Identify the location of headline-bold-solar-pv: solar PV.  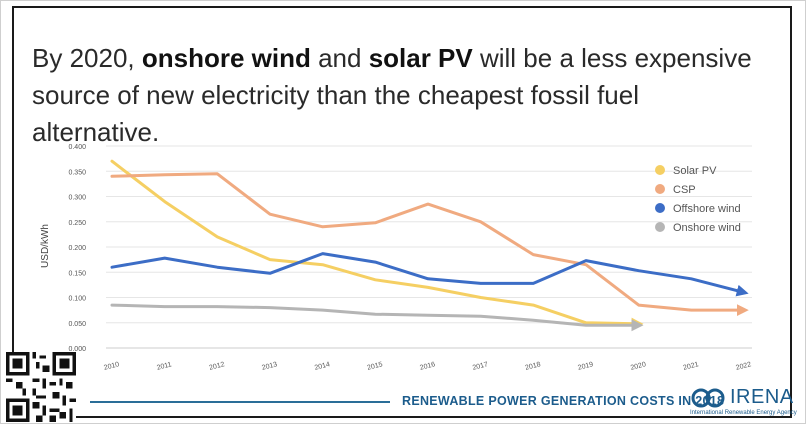
(420, 58).